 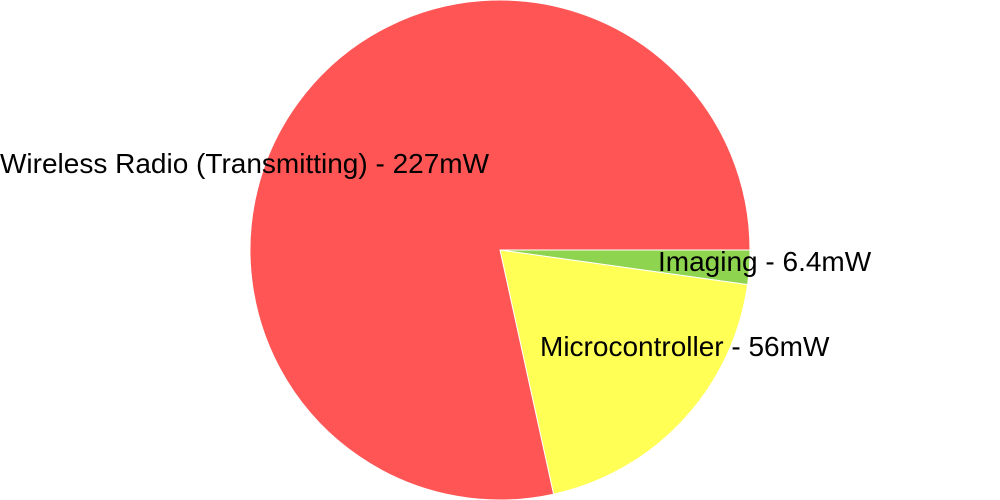 What do you see at coordinates (624, 372) in the screenshot?
I see `pie-slice-microcontroller` at bounding box center [624, 372].